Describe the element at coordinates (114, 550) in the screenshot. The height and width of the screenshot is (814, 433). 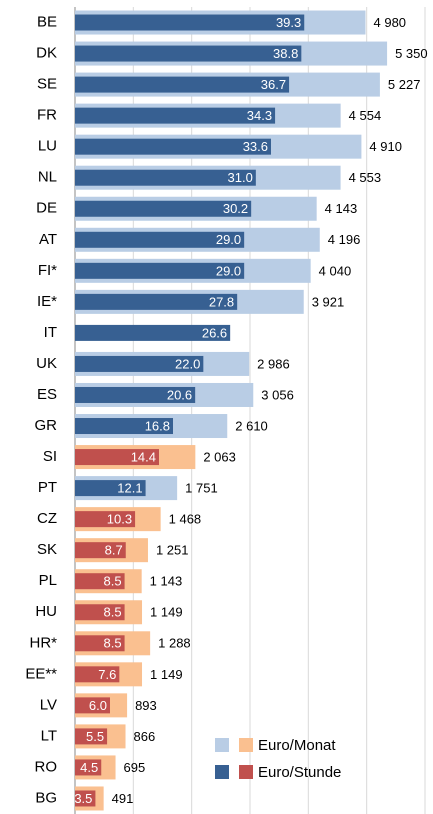
I see `value-label: 8.7` at that location.